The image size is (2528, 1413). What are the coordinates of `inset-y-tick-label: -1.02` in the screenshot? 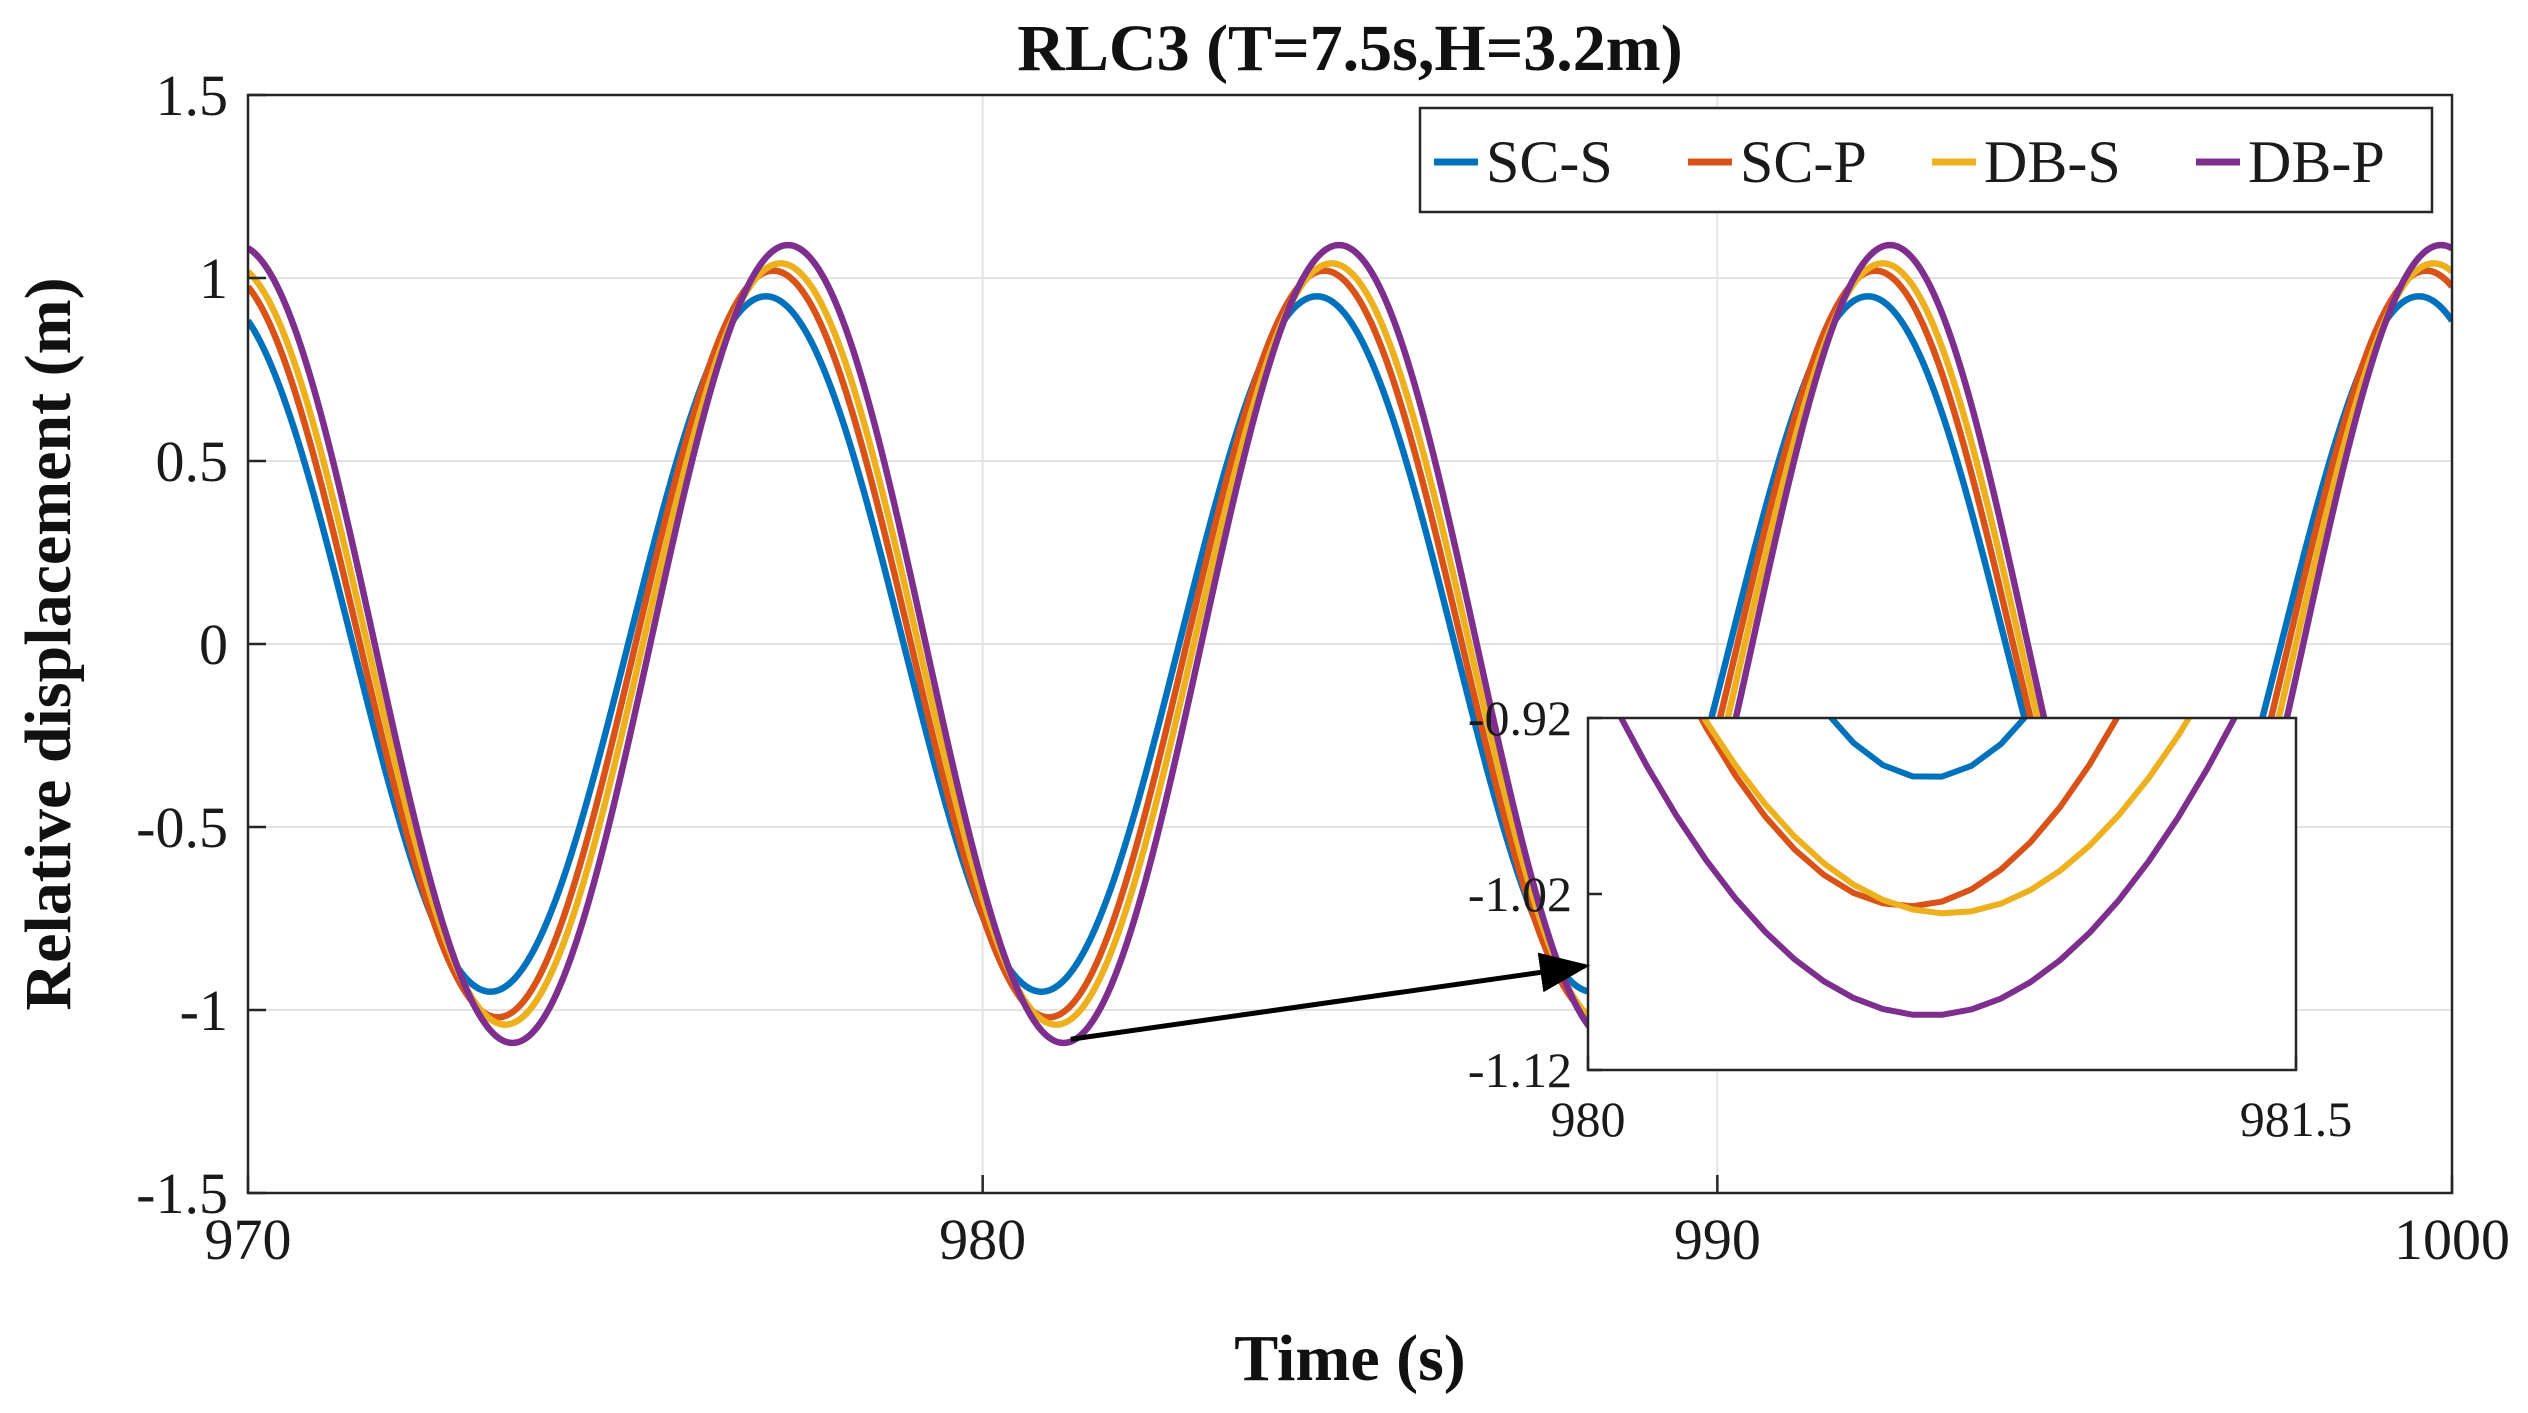 It's located at (1520, 894).